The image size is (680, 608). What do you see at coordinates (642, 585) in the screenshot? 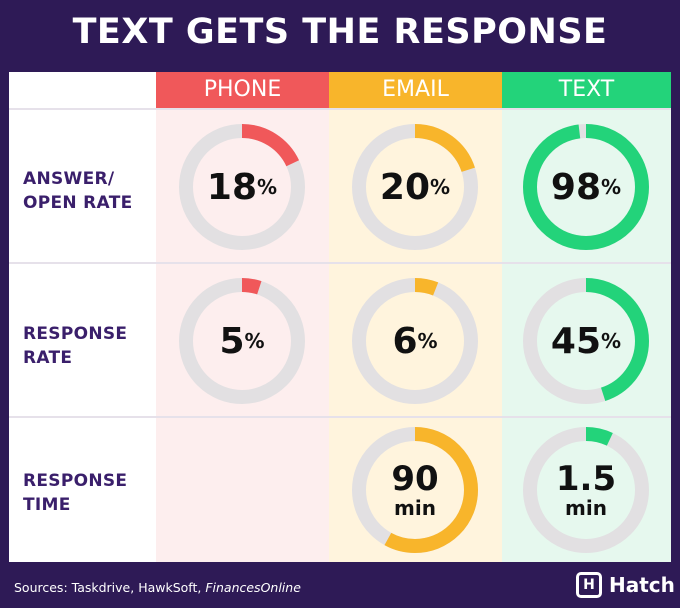
I see `hatch-logo-text: Hatch` at bounding box center [642, 585].